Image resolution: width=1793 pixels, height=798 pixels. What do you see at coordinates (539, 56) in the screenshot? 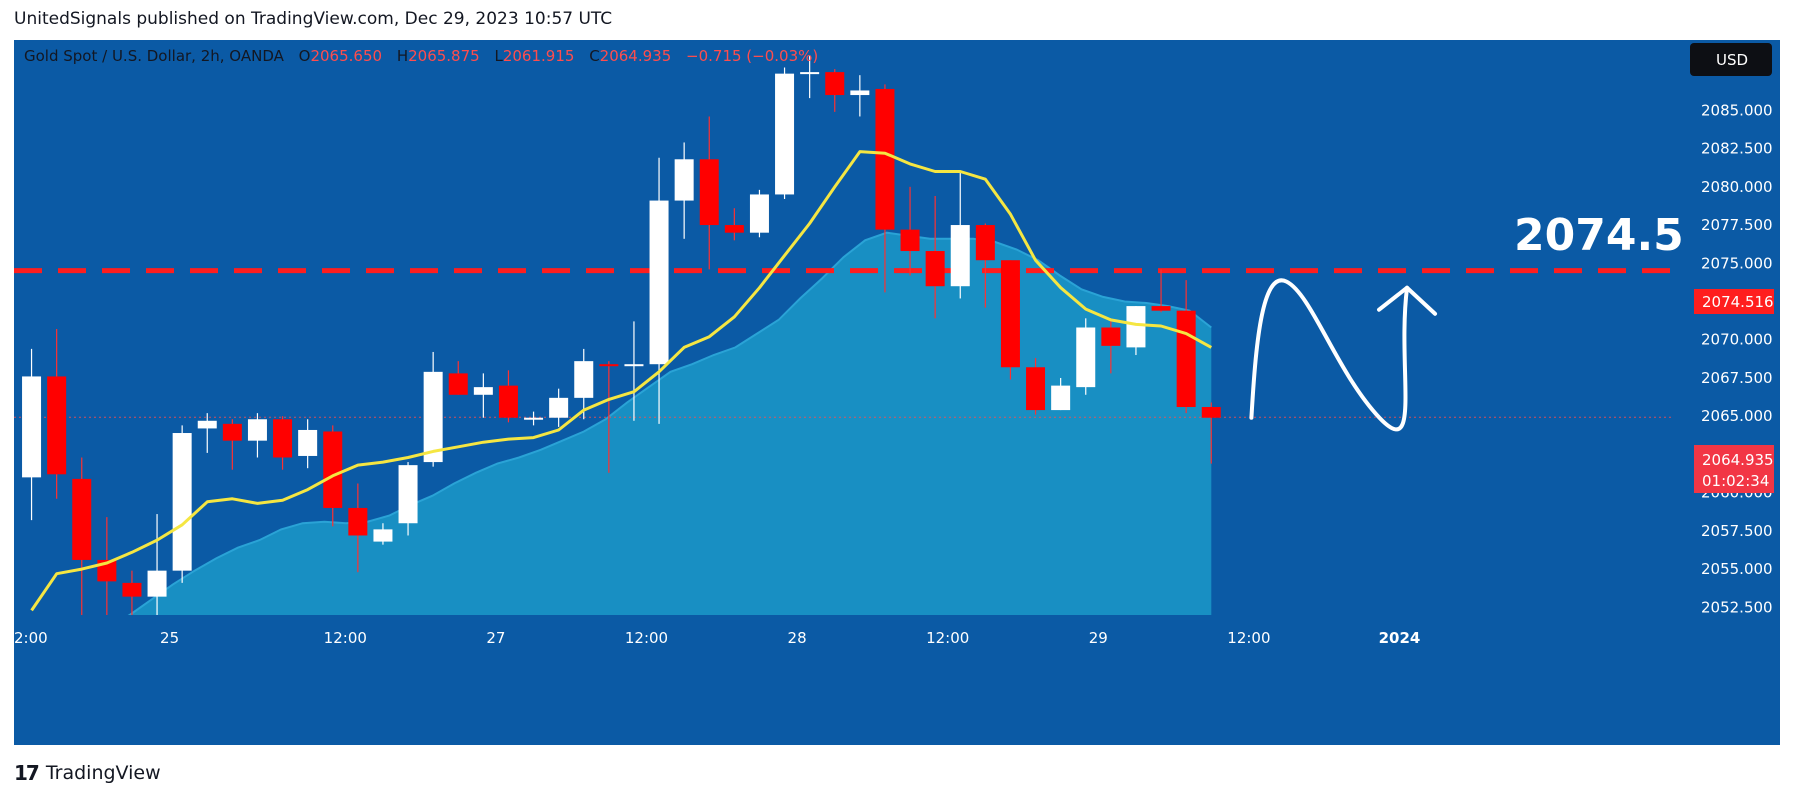
I see `low-value: 2061.915` at bounding box center [539, 56].